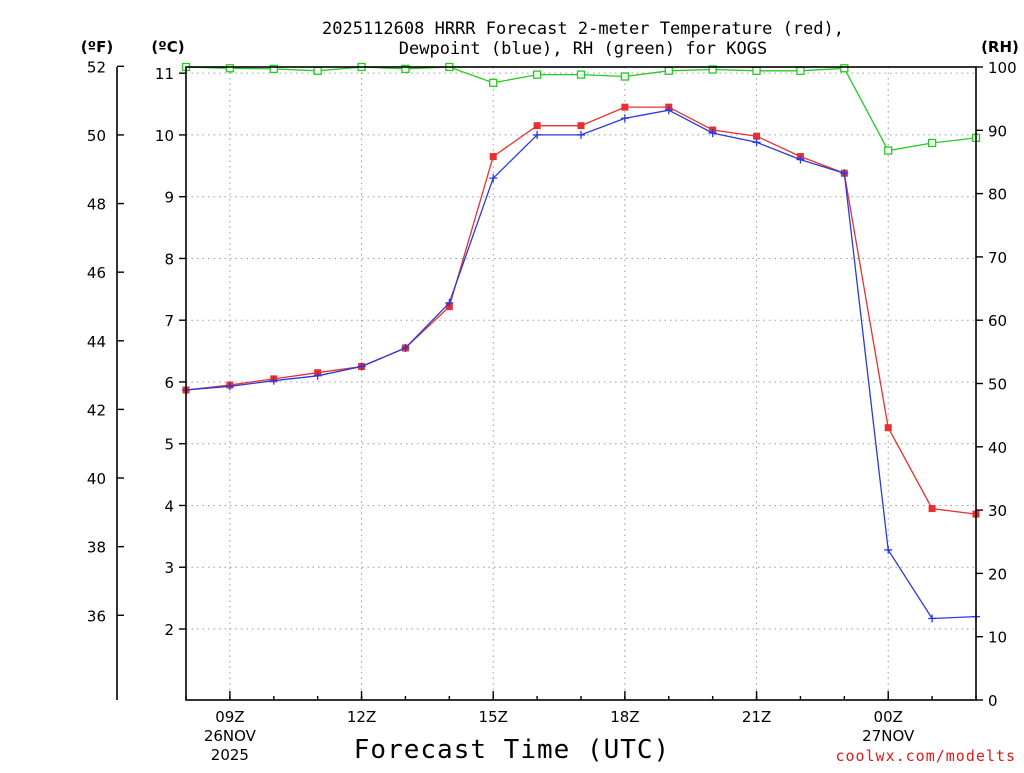  Describe the element at coordinates (581, 108) in the screenshot. I see `rh-series` at that location.